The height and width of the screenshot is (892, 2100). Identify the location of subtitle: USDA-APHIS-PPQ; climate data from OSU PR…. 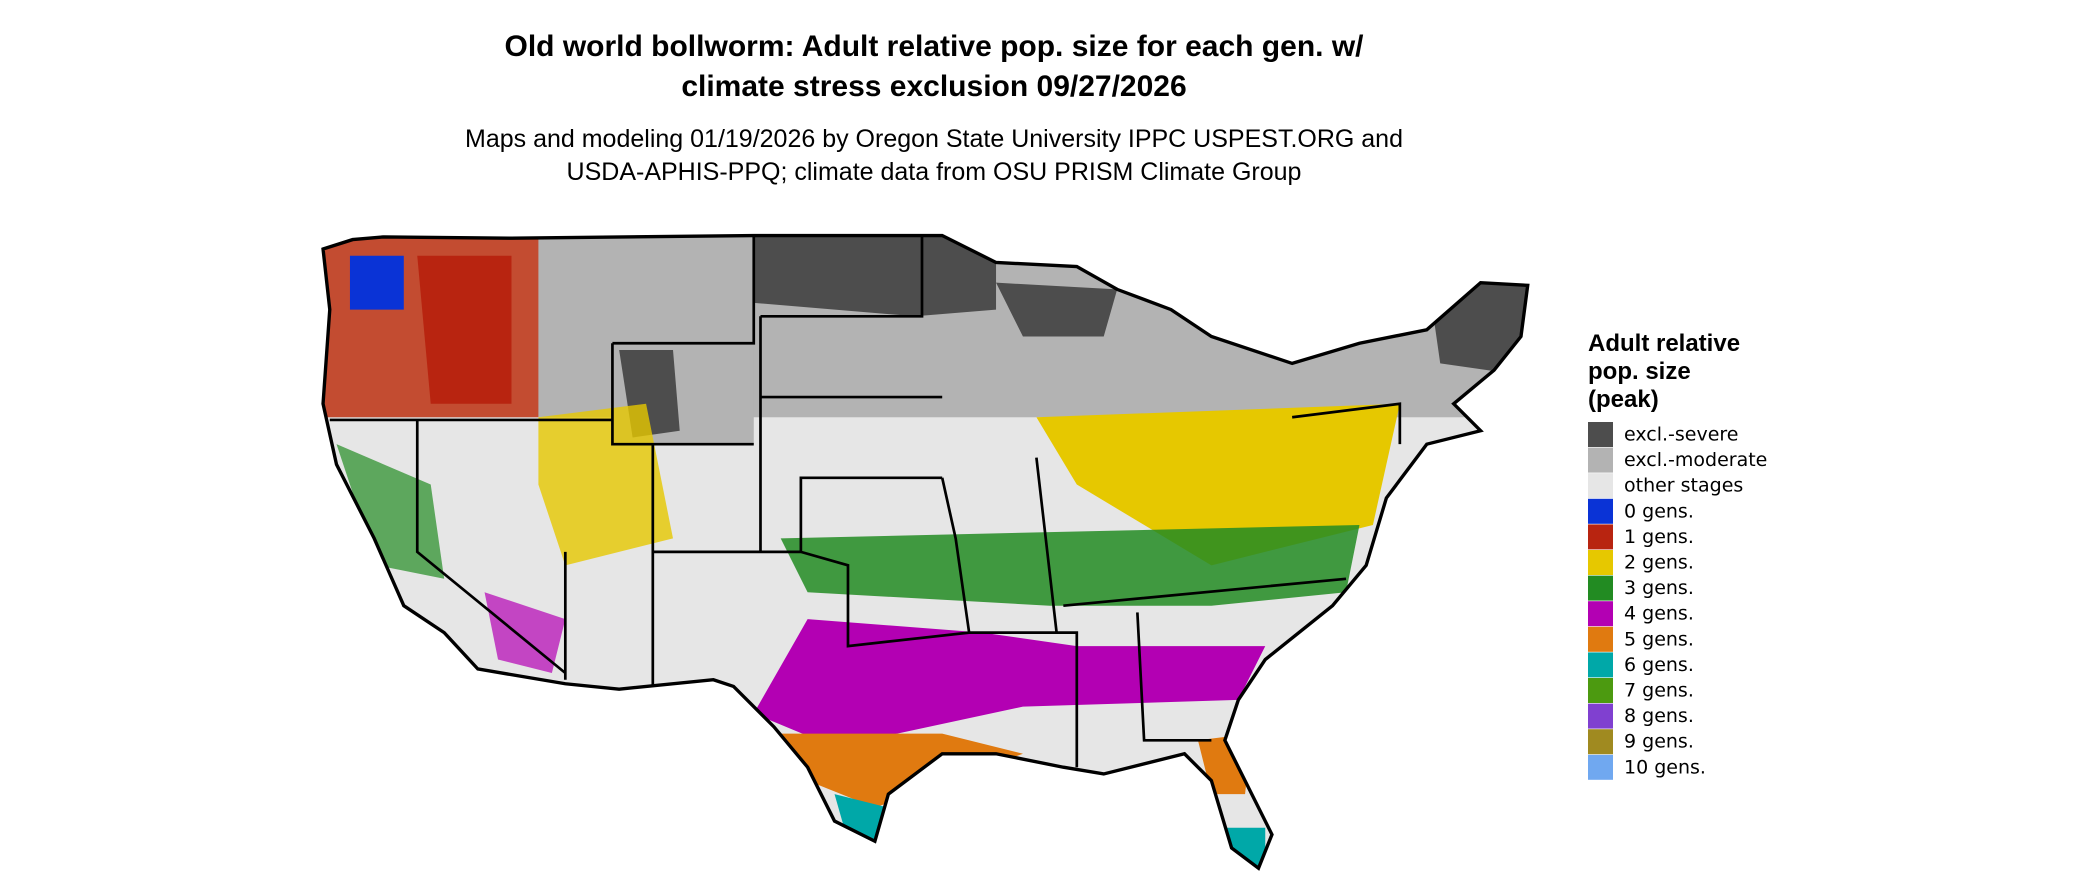
(934, 172).